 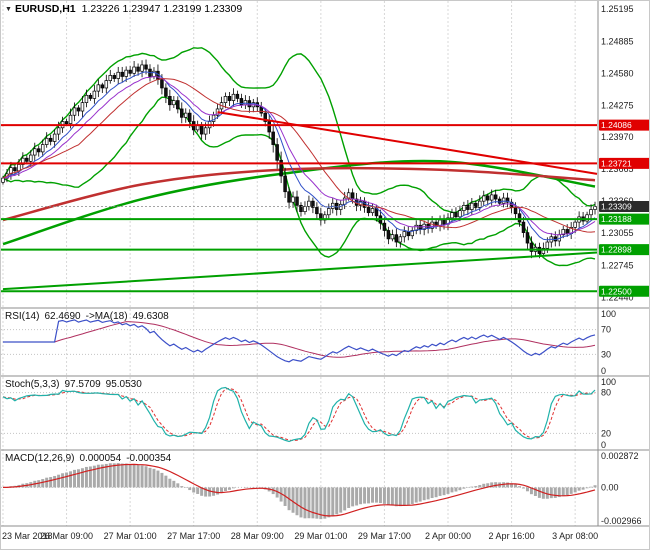 I want to click on svg-text: 26 Mar 09:00, so click(x=66, y=536).